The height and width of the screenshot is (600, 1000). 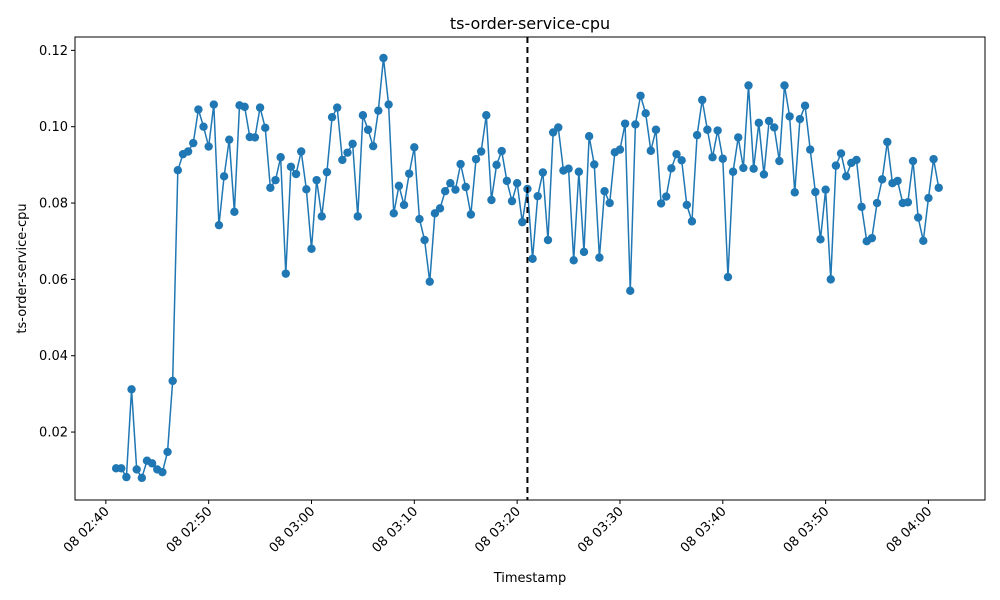 I want to click on x-axis-label: Timestamp, so click(x=530, y=578).